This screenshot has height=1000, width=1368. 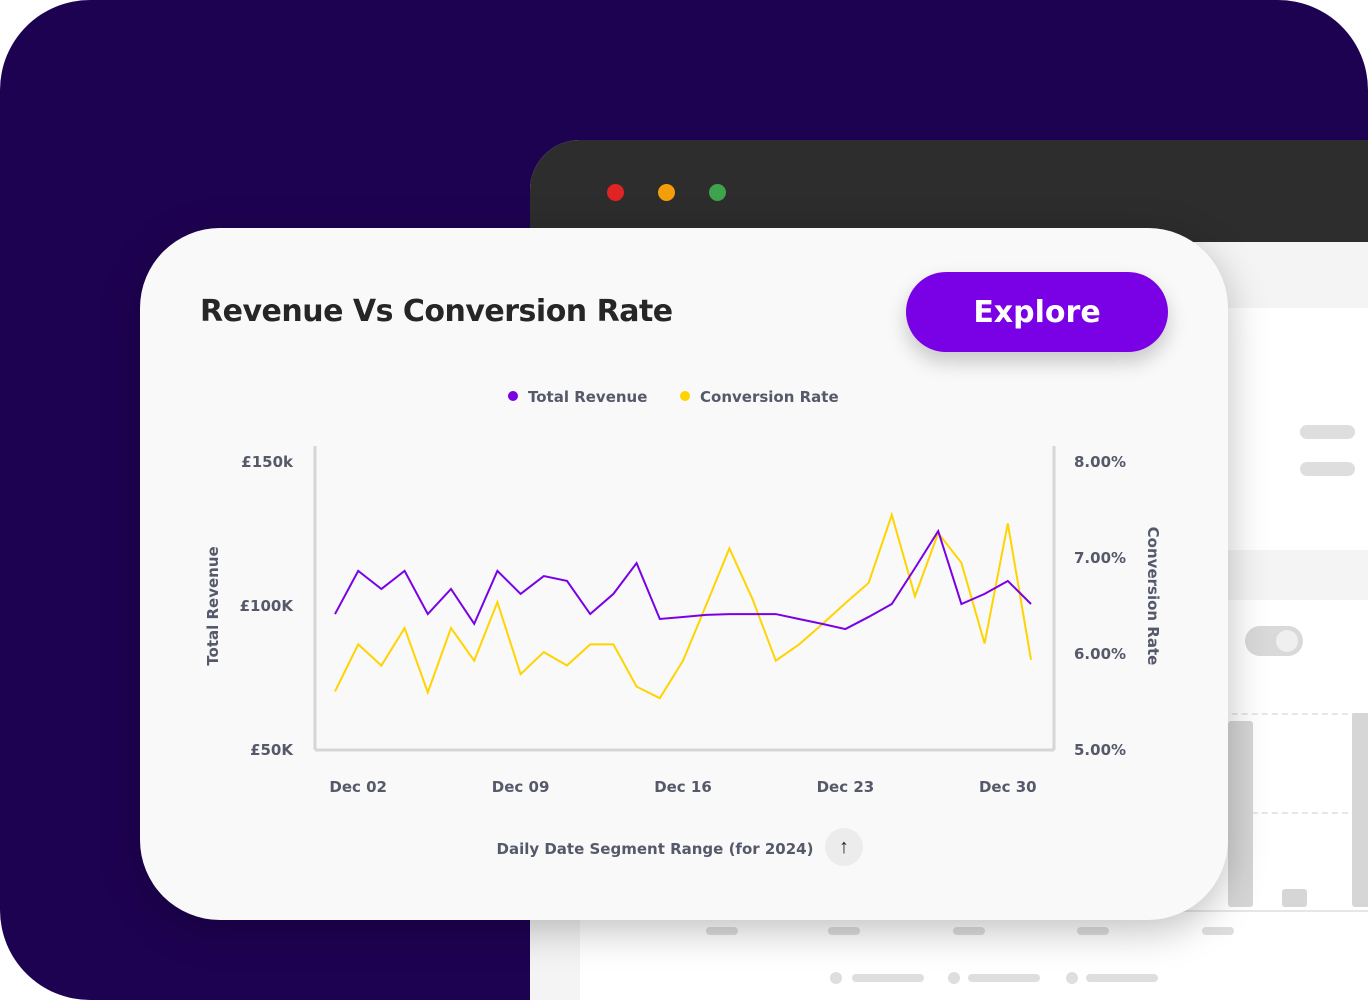 I want to click on x-axis-title: Daily Date Segment Range (for 2024), so click(x=655, y=849).